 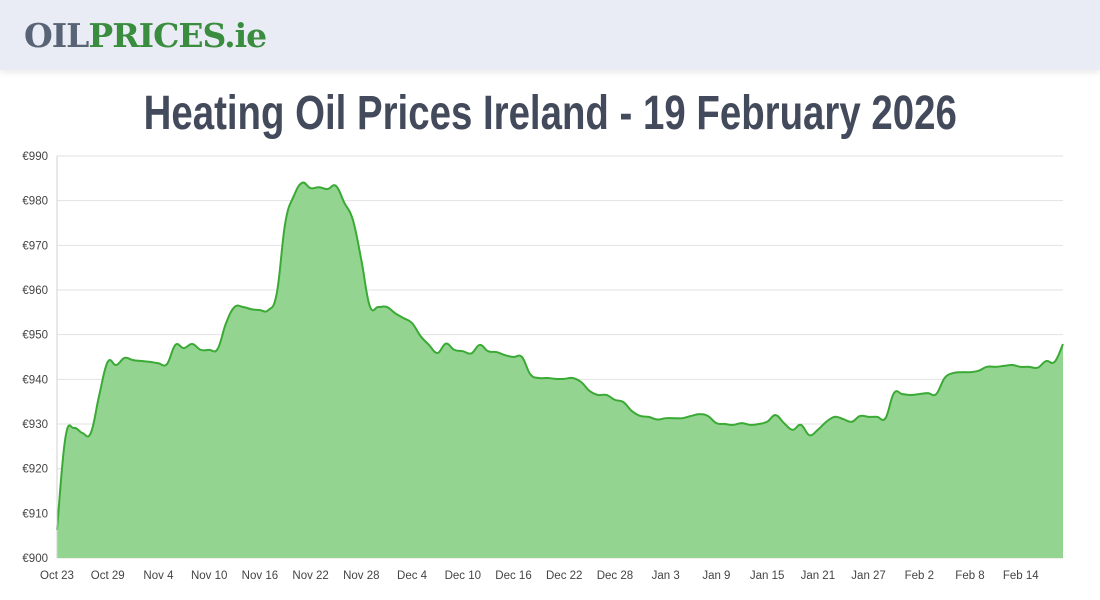 What do you see at coordinates (412, 576) in the screenshot?
I see `x-tick-label: Dec 4` at bounding box center [412, 576].